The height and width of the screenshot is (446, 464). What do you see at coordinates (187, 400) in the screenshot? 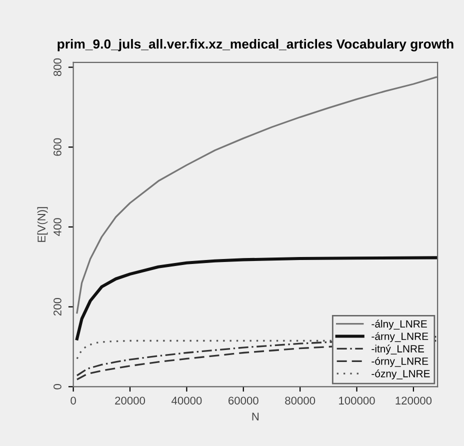
I see `x-tick-label: 40000` at bounding box center [187, 400].